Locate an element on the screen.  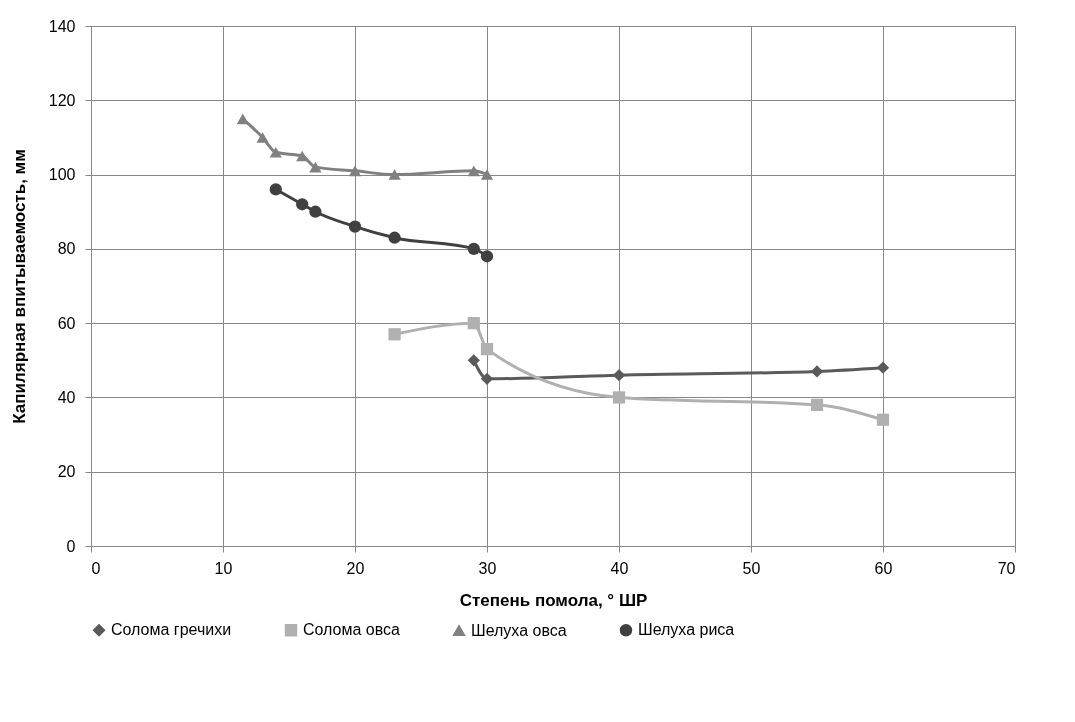
legend-label: Шелуха овса is located at coordinates (519, 630).